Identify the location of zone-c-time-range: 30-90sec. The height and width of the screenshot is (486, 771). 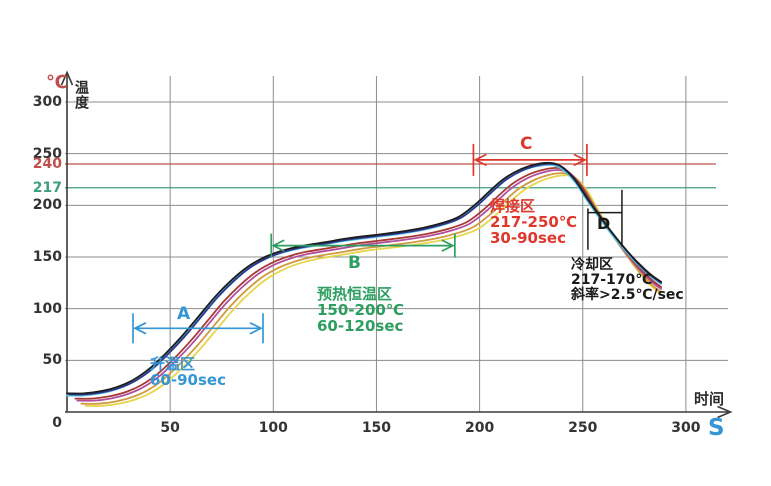
(528, 238).